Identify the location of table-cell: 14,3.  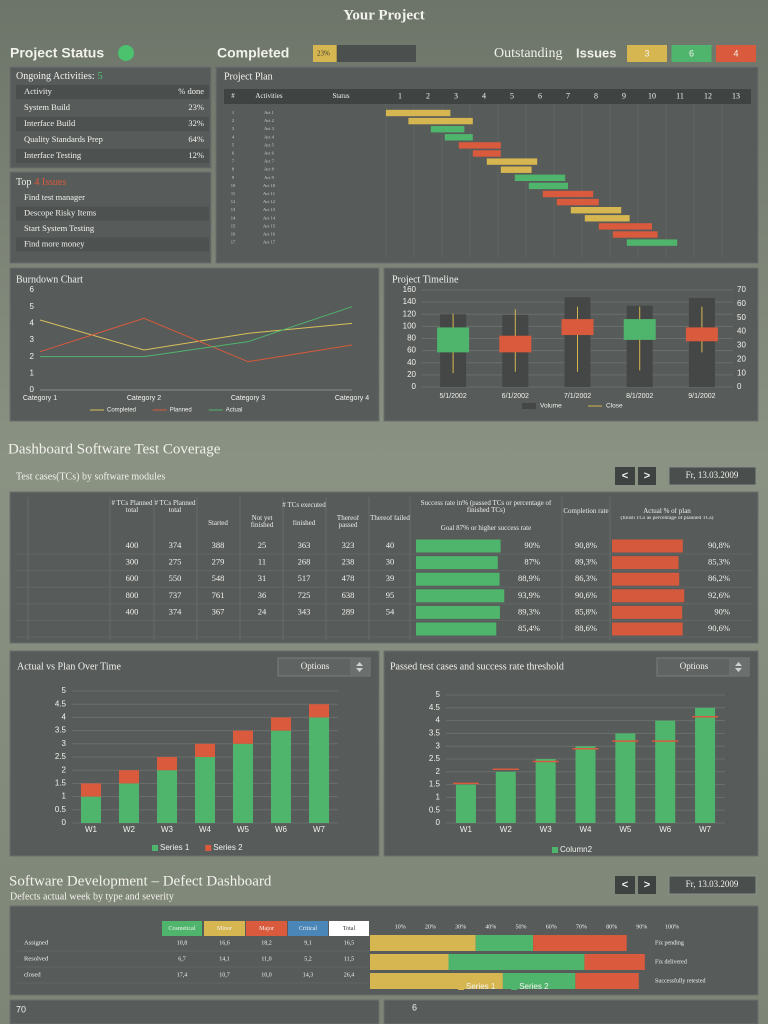
(308, 975).